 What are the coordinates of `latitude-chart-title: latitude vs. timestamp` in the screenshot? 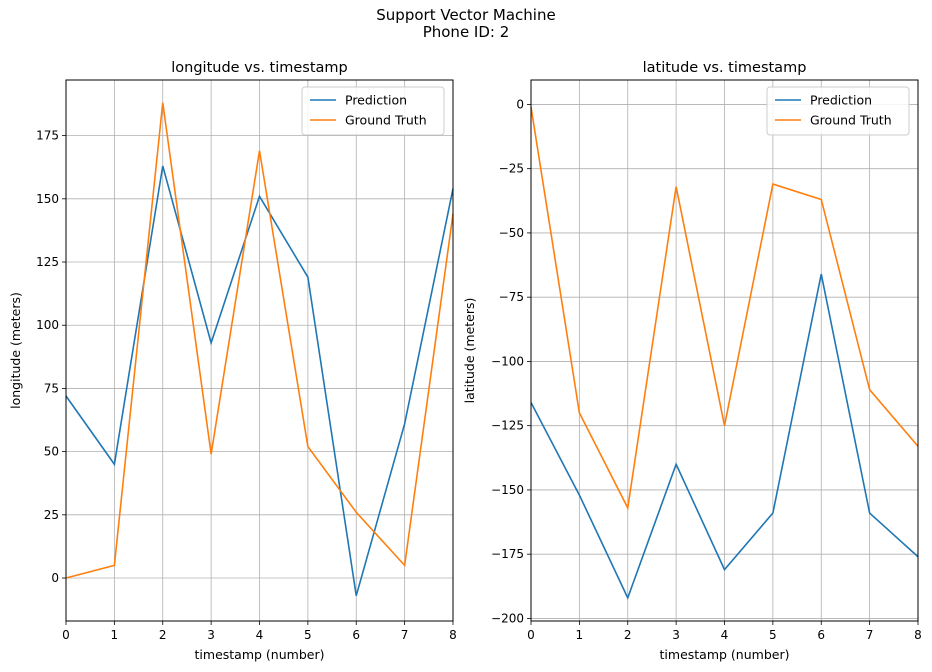 It's located at (725, 68).